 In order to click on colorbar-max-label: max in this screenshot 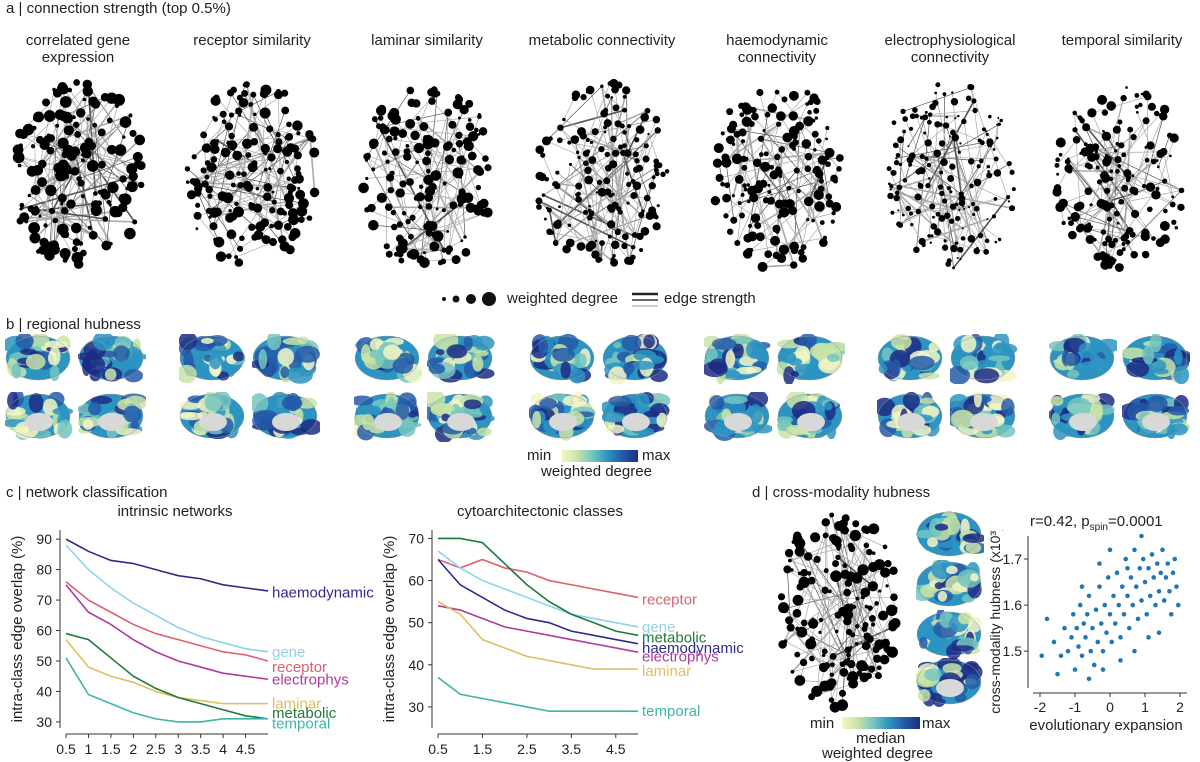, I will do `click(656, 455)`.